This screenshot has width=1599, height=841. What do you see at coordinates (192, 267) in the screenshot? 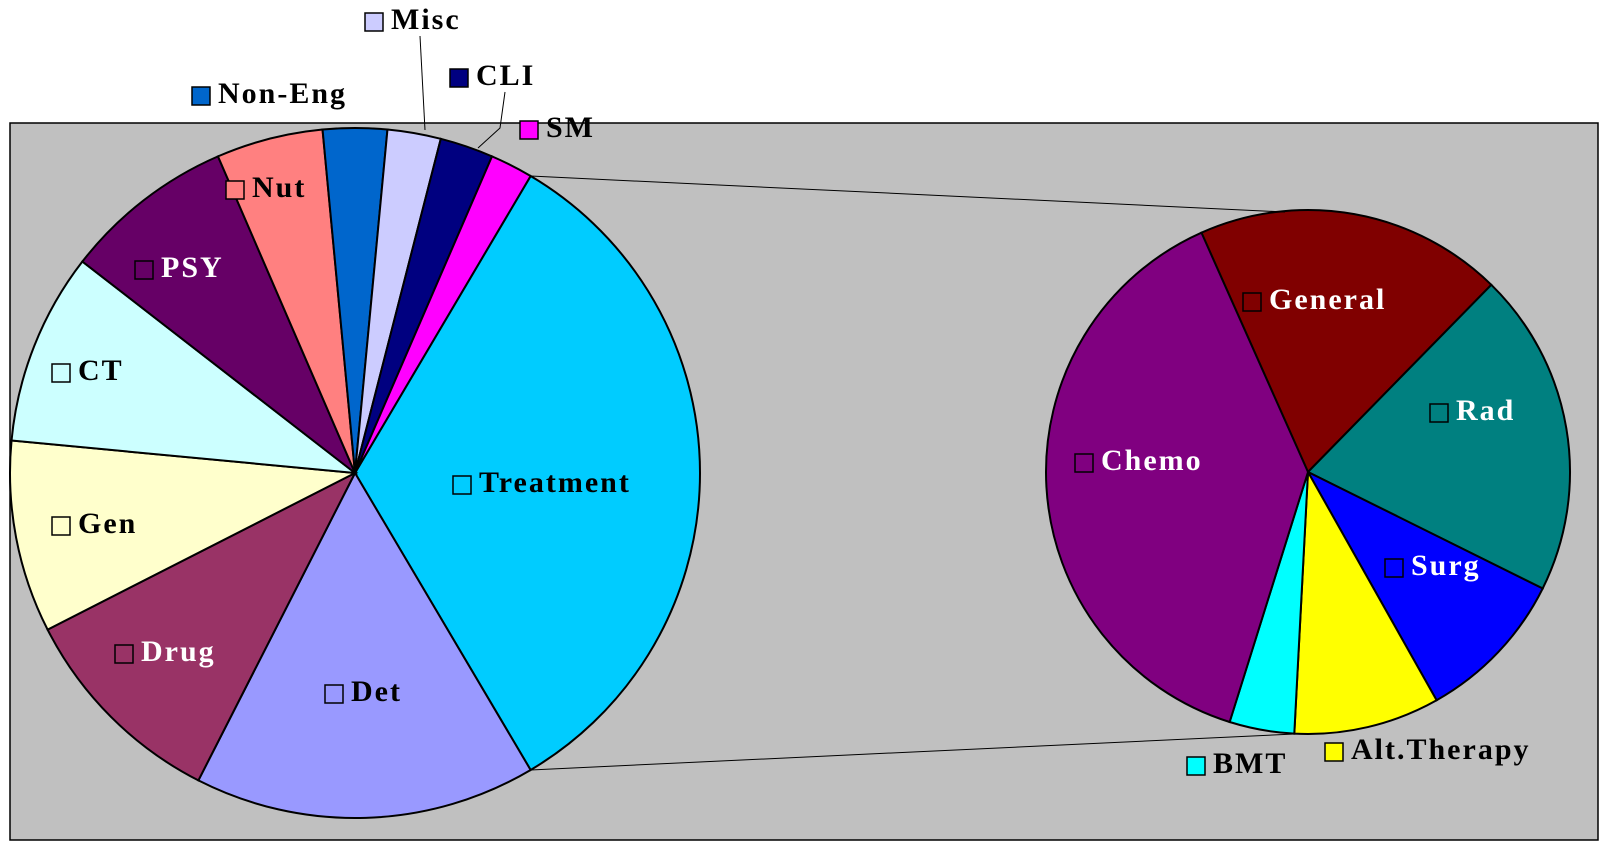
I see `slice-label: PSY` at bounding box center [192, 267].